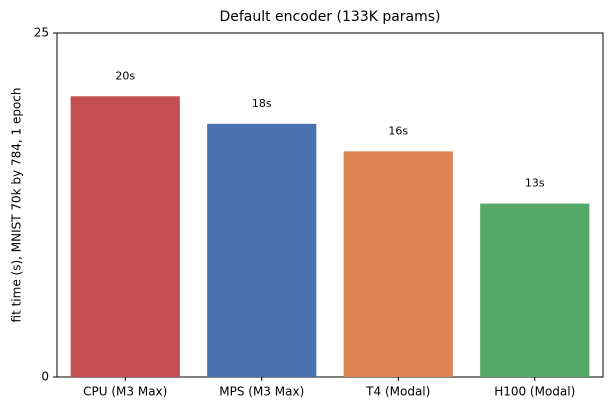 This screenshot has height=411, width=611. Describe the element at coordinates (261, 392) in the screenshot. I see `x-tick-label: MPS (M3 Max)` at that location.